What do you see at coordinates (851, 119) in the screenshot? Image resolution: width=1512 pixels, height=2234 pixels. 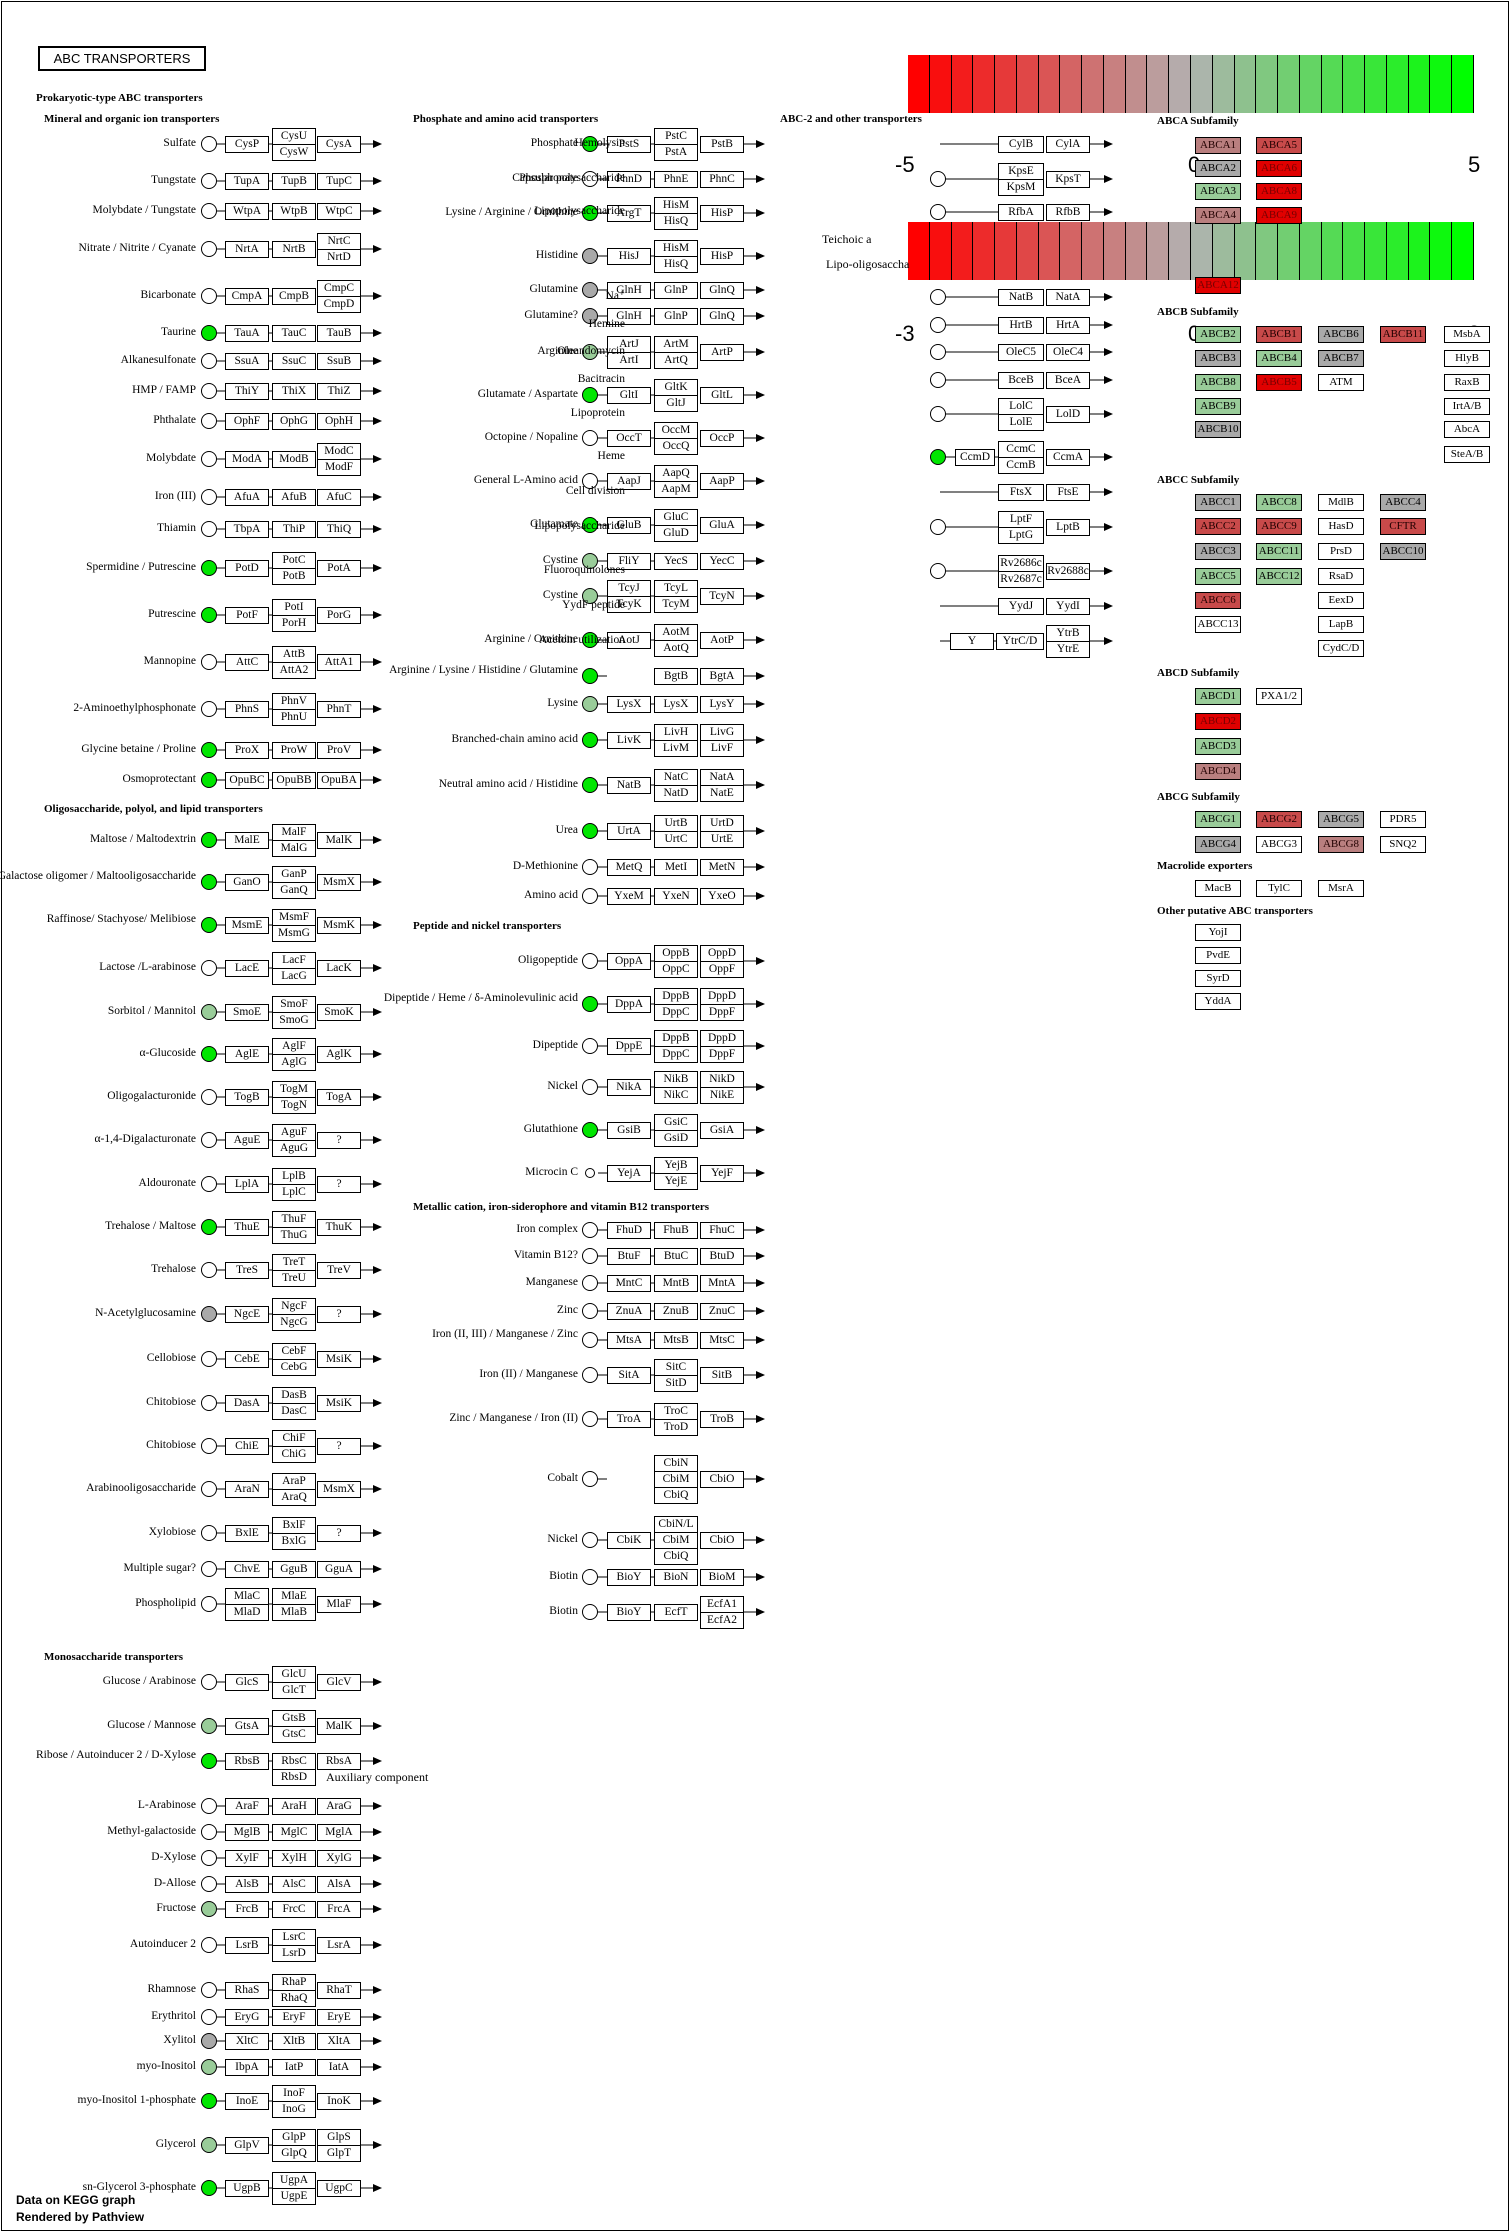 I see `subsection-heading: ABC-2 and other transporters` at bounding box center [851, 119].